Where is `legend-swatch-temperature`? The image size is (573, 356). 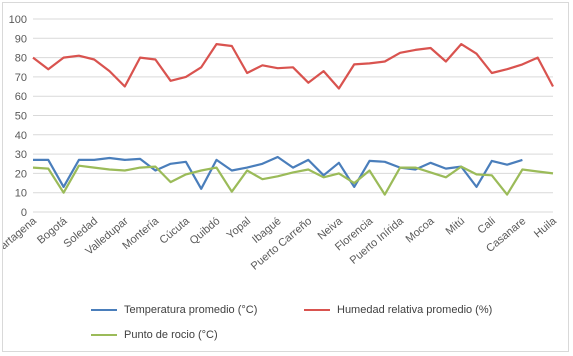 legend-swatch-temperature is located at coordinates (104, 310).